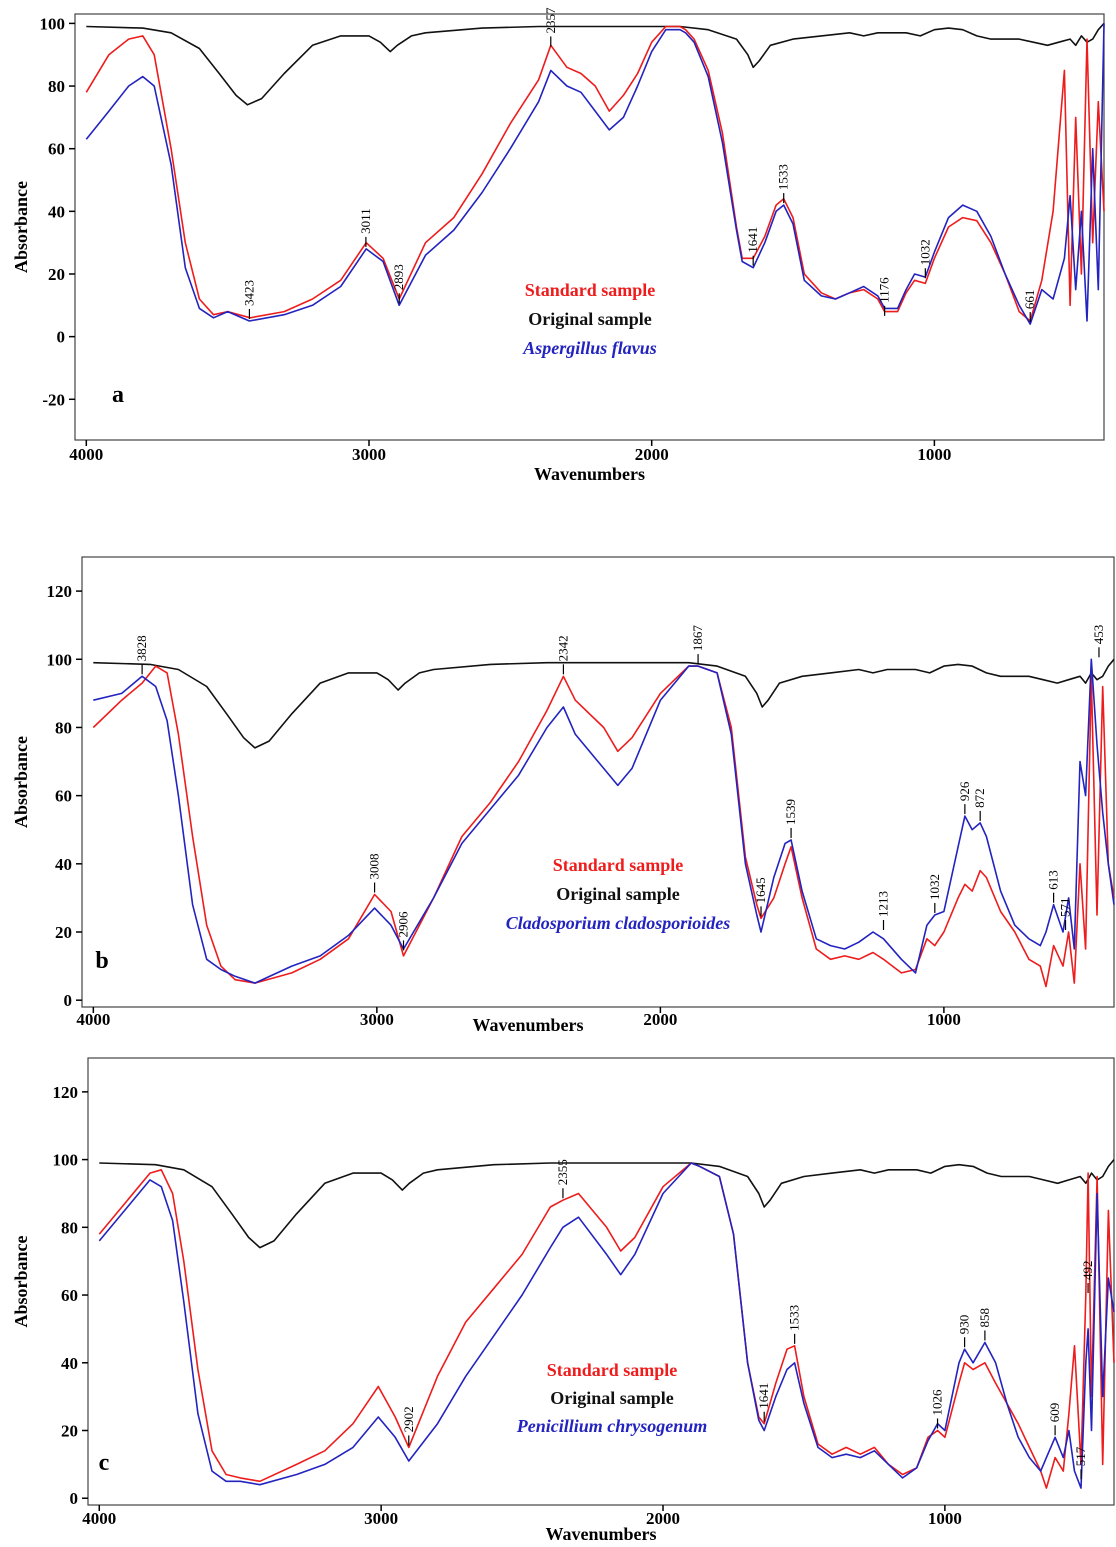  What do you see at coordinates (589, 348) in the screenshot?
I see `legend-entry: Aspergillus flavus` at bounding box center [589, 348].